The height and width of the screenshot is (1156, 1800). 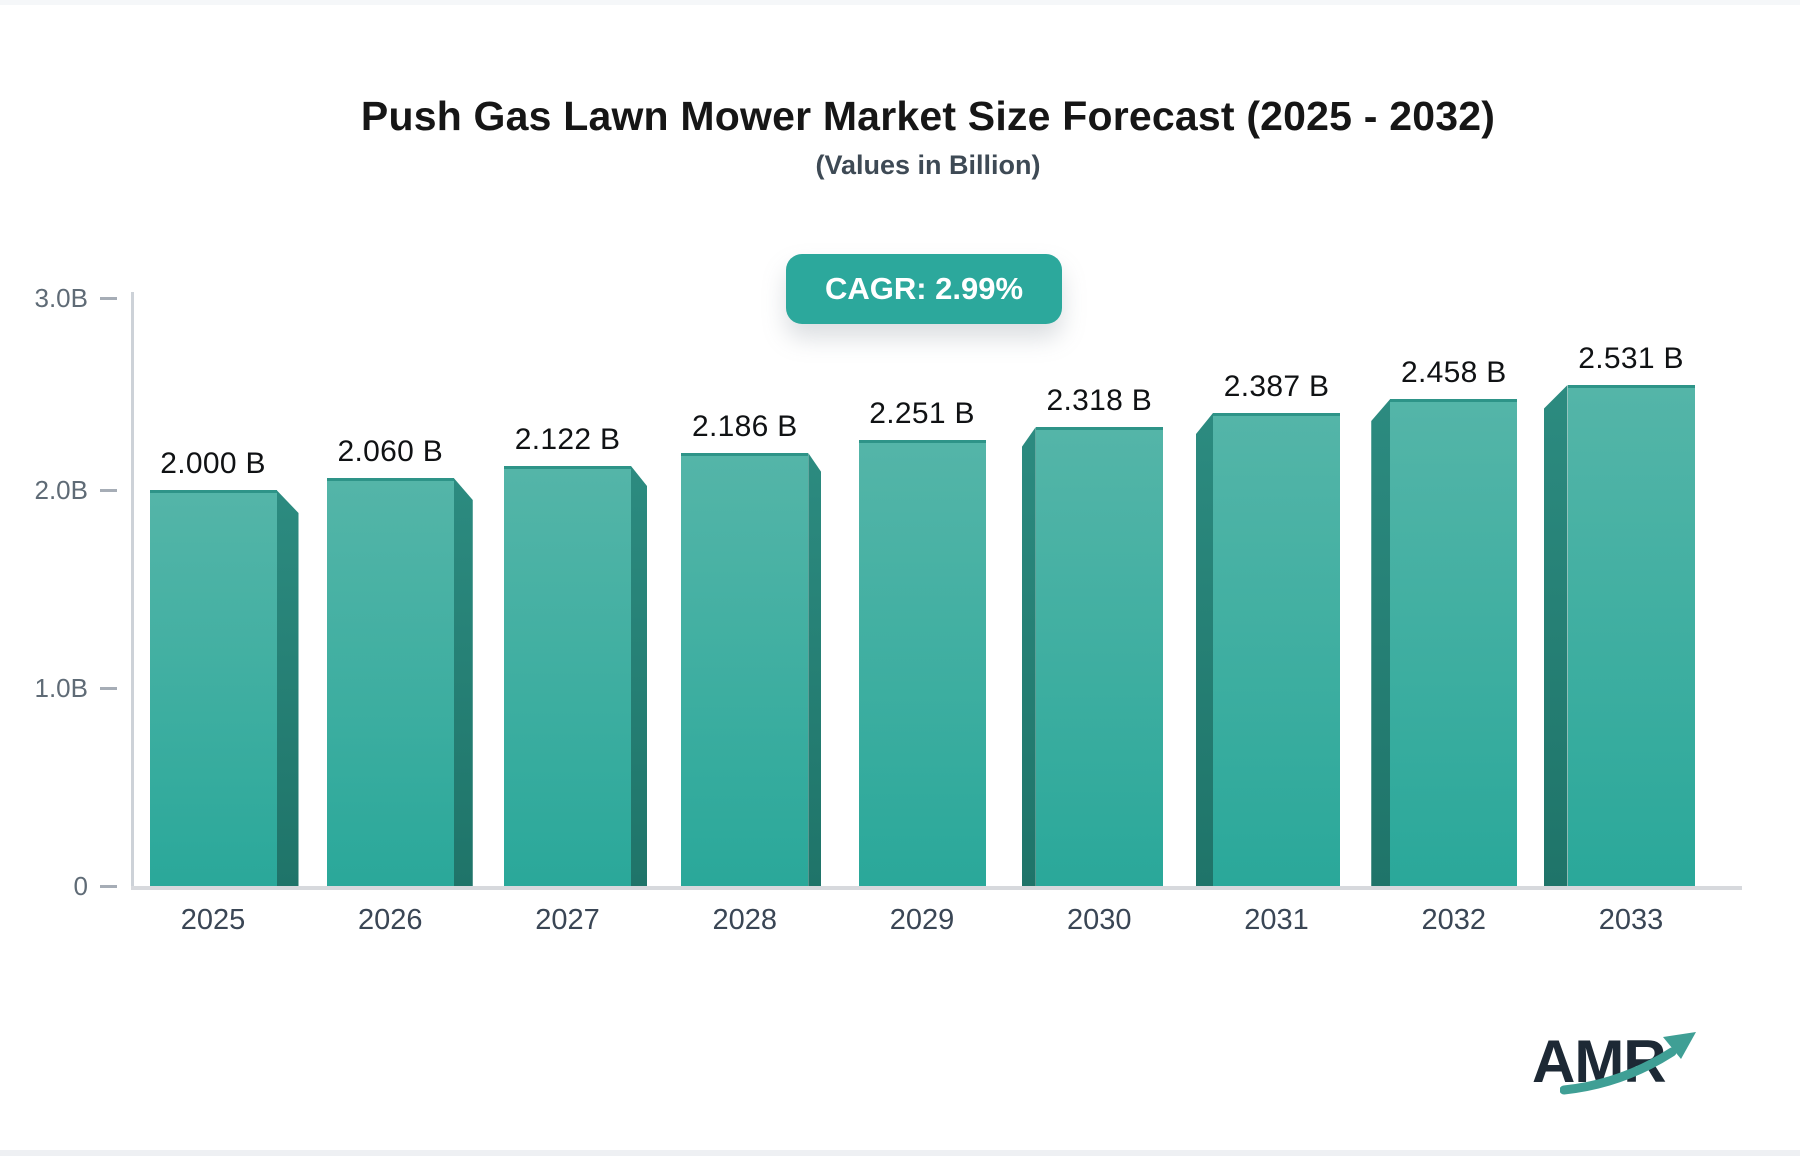 What do you see at coordinates (1099, 920) in the screenshot?
I see `x-axis-tick-label: 2030` at bounding box center [1099, 920].